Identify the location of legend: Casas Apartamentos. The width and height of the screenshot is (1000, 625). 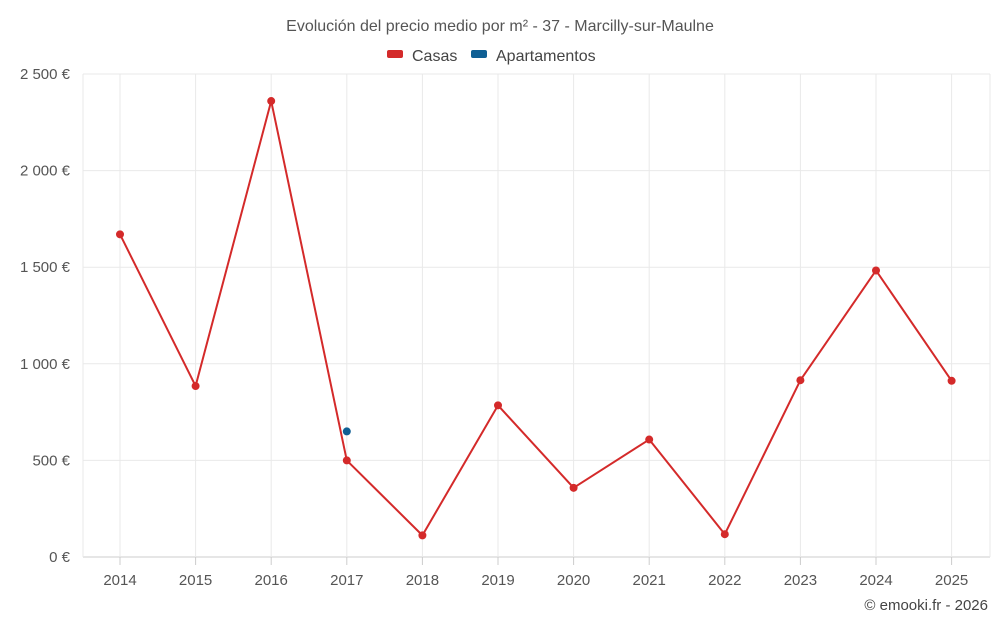
(491, 56).